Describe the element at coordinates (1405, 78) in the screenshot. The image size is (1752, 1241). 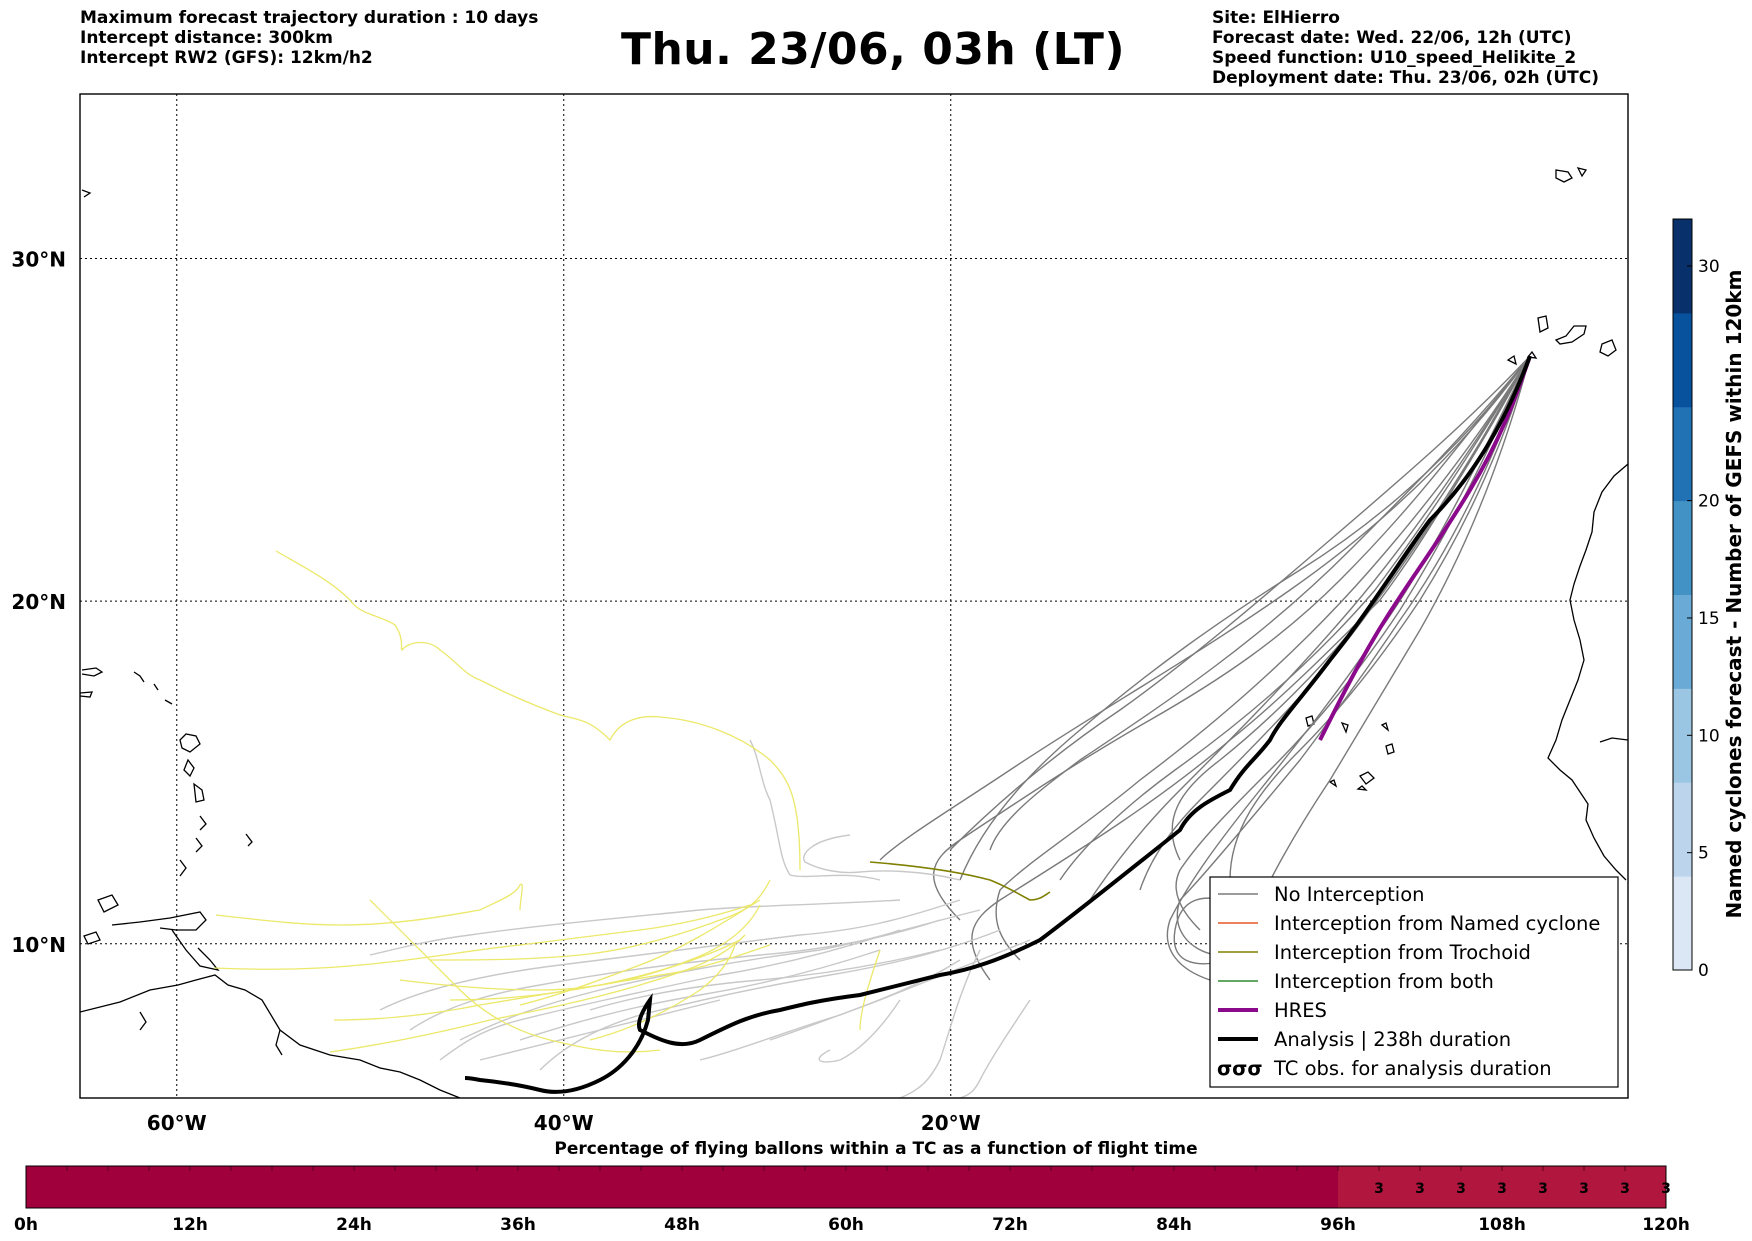
I see `header-right-line: Deployment date: Thu. 23/06, 02h (UTC)` at that location.